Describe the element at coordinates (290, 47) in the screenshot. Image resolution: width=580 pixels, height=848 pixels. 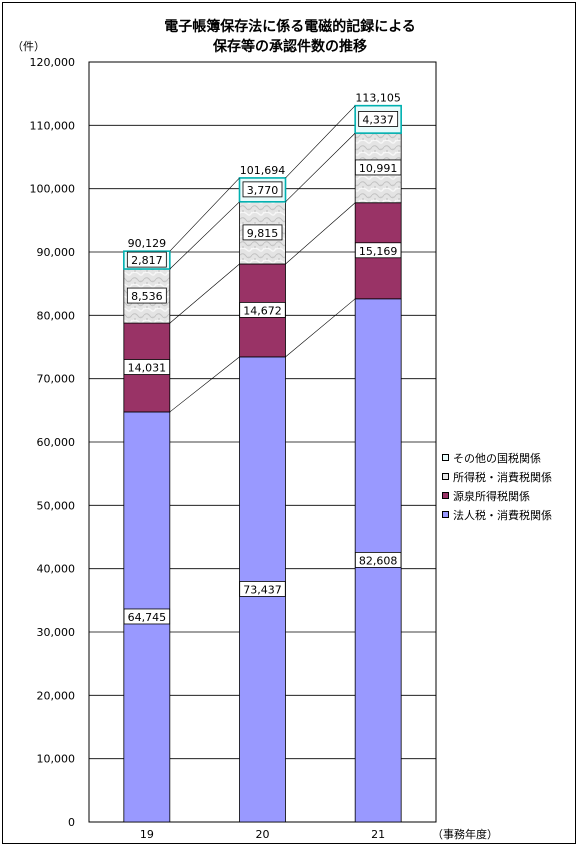
I see `chart-title-line2: 保存等の承認件数の推移` at that location.